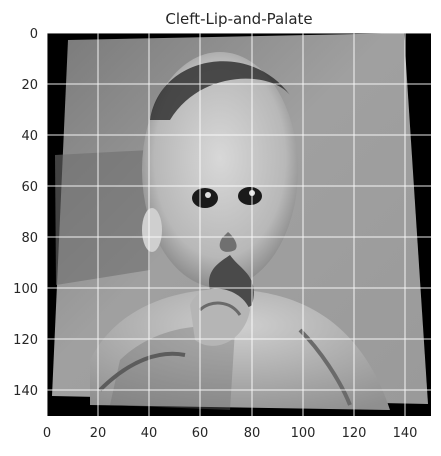 The image size is (441, 456). I want to click on y-tick-label: 40, so click(29, 136).